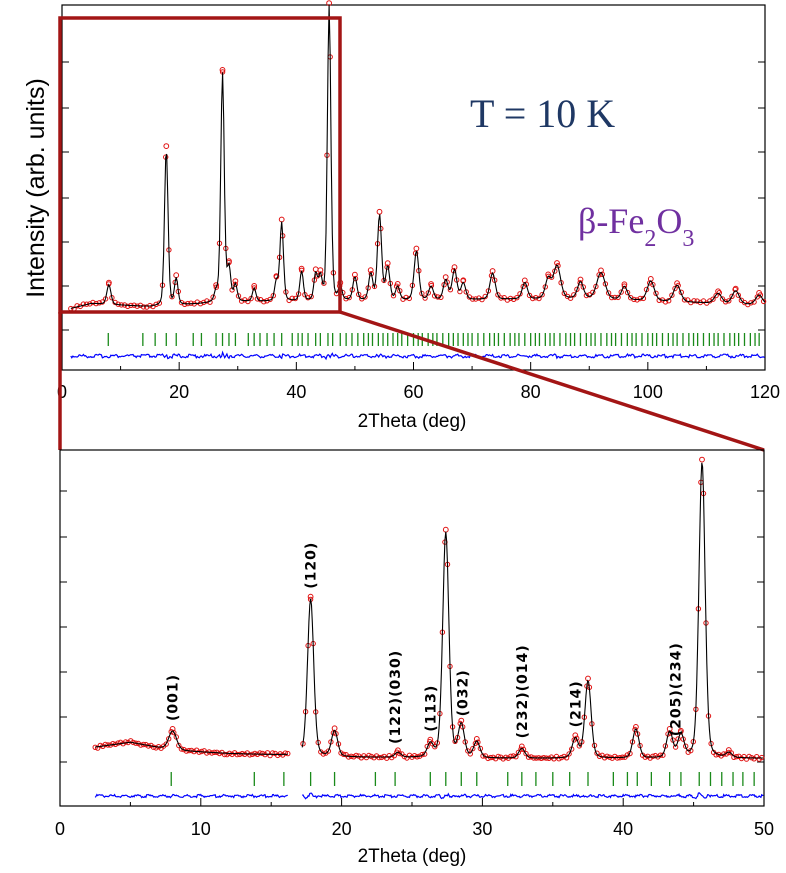  Describe the element at coordinates (60, 829) in the screenshot. I see `x-tick-label: 0` at that location.